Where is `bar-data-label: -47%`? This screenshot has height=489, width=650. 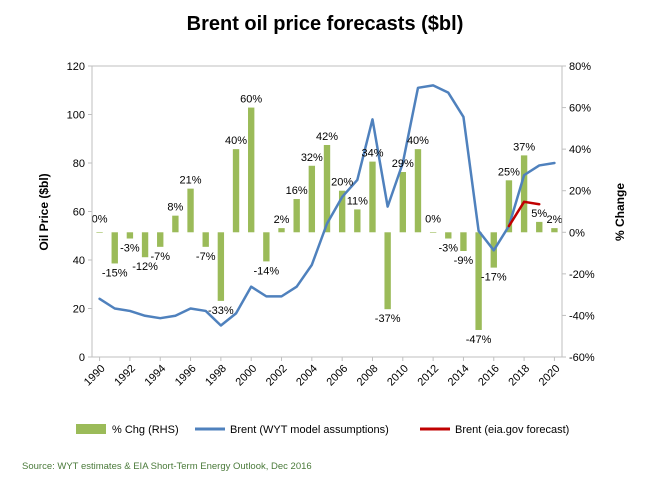
bar-data-label: -47% is located at coordinates (479, 340).